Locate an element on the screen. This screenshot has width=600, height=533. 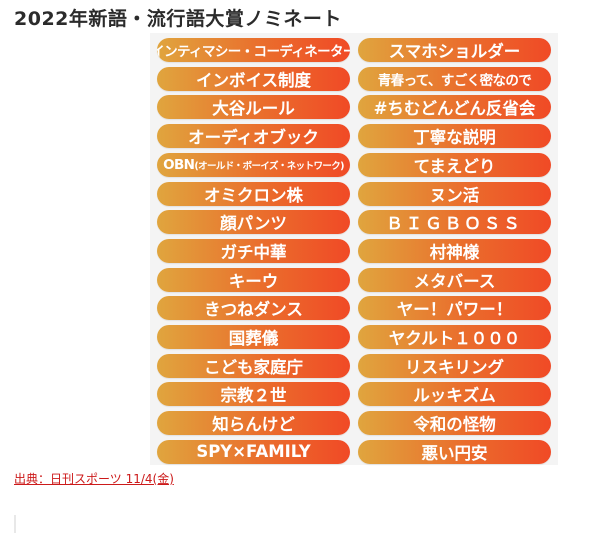
nominee-pill: きつねダンス is located at coordinates (253, 308).